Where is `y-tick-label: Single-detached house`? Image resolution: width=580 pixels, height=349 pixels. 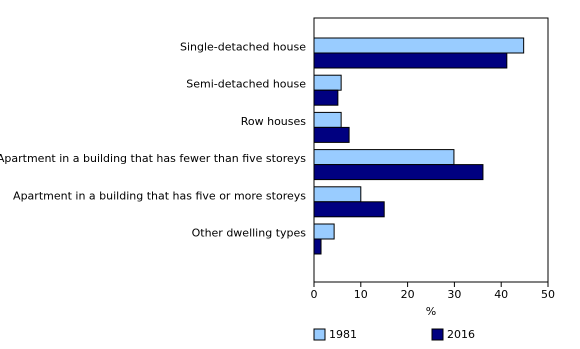 y-tick-label: Single-detached house is located at coordinates (243, 47).